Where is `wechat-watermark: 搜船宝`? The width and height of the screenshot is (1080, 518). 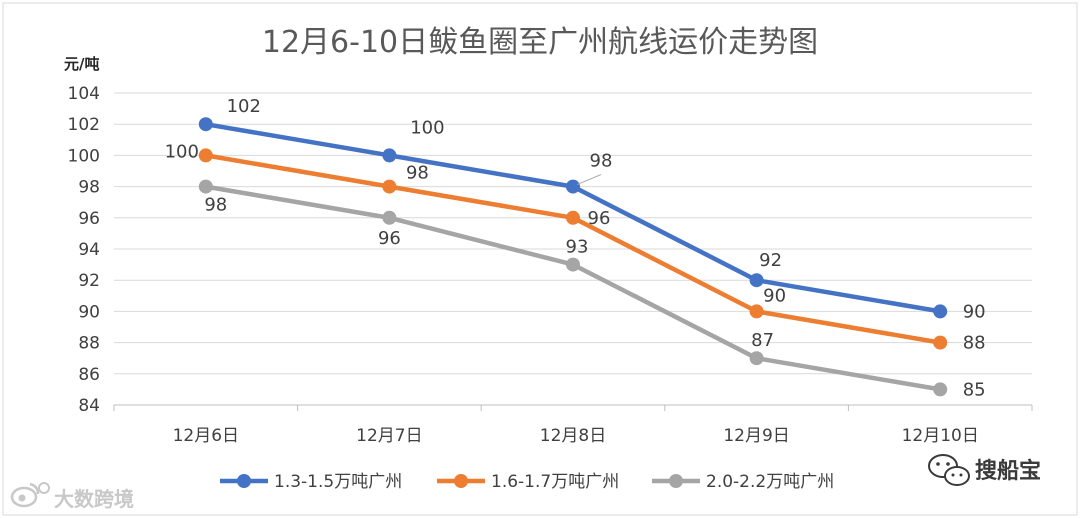
wechat-watermark: 搜船宝 is located at coordinates (984, 470).